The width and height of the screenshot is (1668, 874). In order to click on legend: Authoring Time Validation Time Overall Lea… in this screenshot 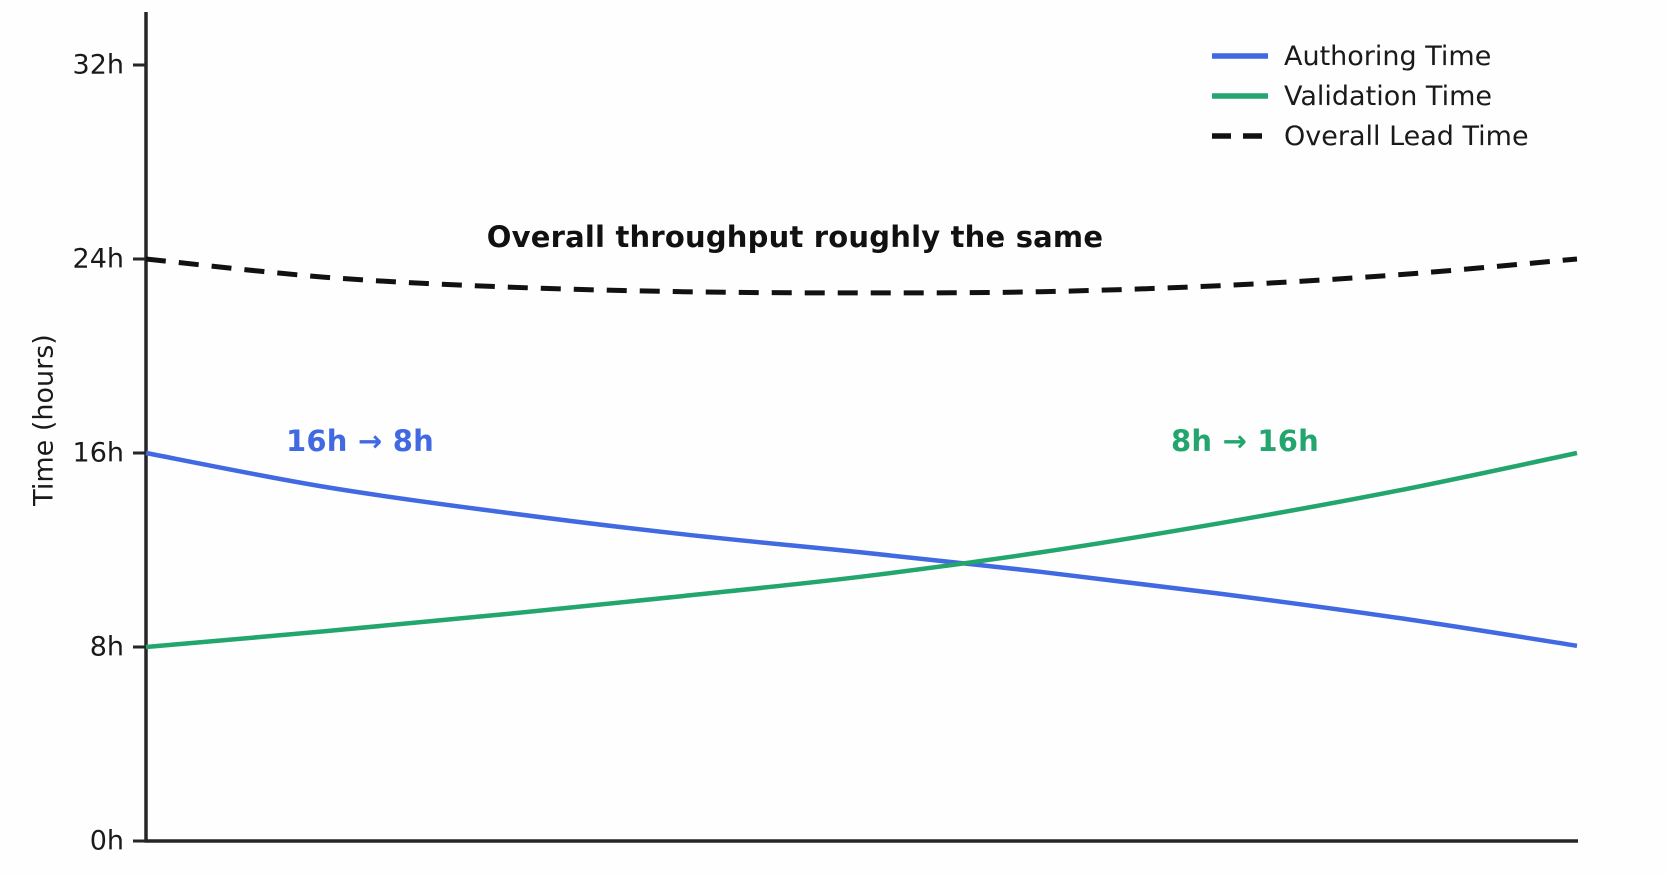, I will do `click(1370, 96)`.